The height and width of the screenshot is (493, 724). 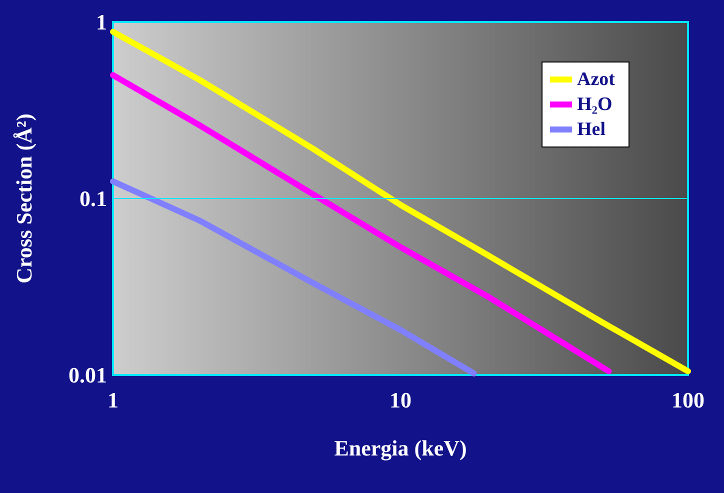 I want to click on x-axis-title: Energia (keV), so click(x=400, y=448).